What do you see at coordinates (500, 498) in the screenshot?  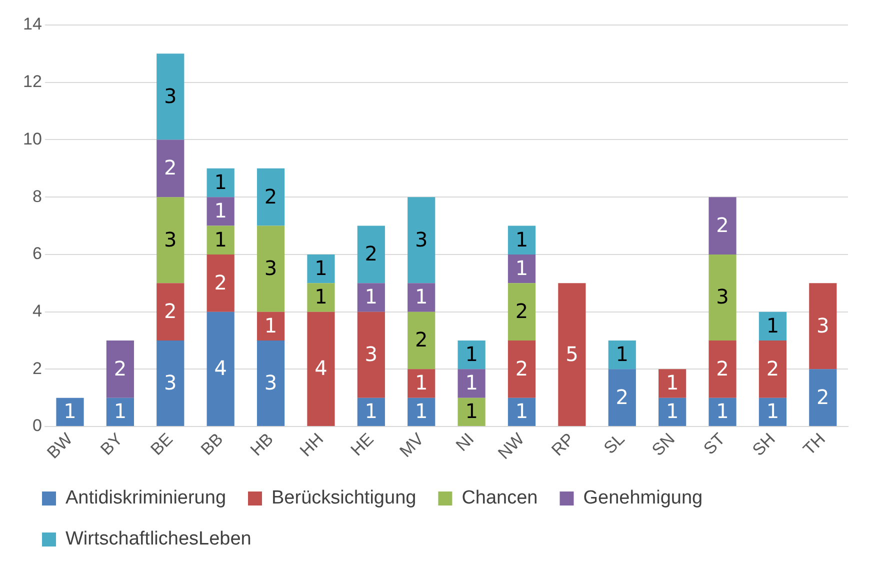 I see `legend-label: Chancen` at bounding box center [500, 498].